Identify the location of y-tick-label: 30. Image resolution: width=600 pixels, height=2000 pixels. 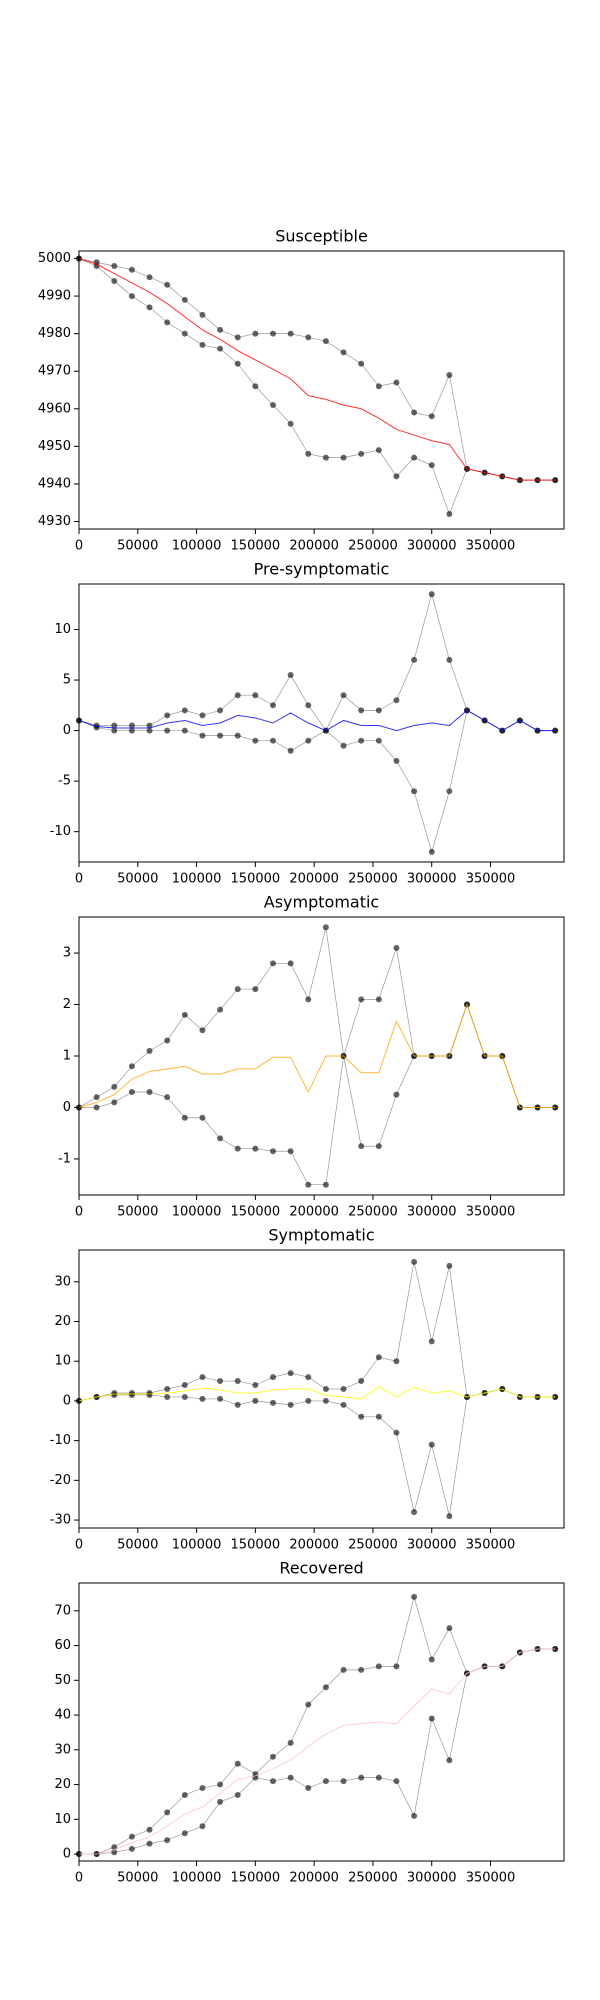
(62, 1749).